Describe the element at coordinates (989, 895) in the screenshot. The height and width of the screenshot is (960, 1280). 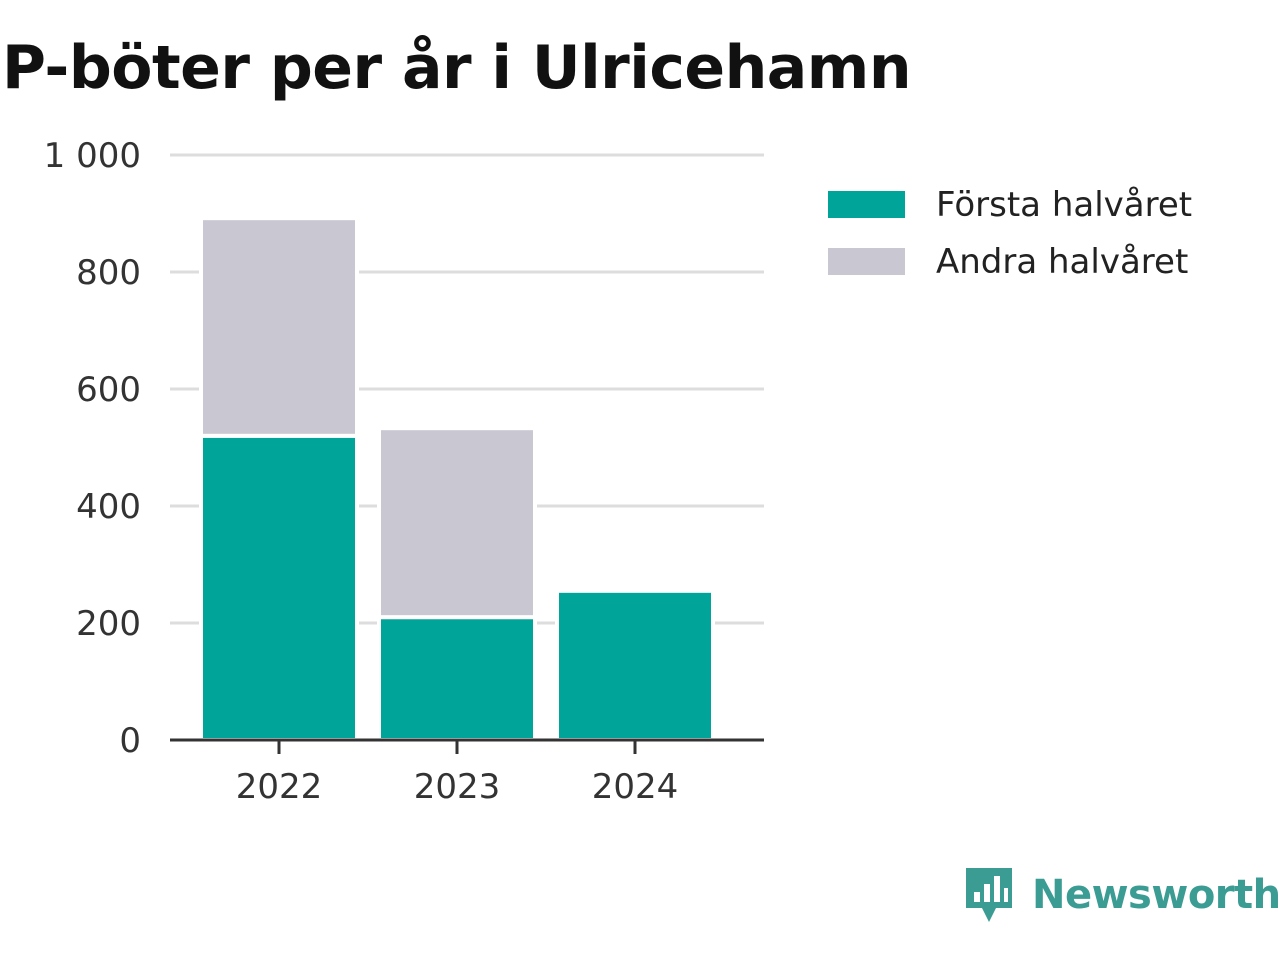
I see `newsworthy-logo-icon` at that location.